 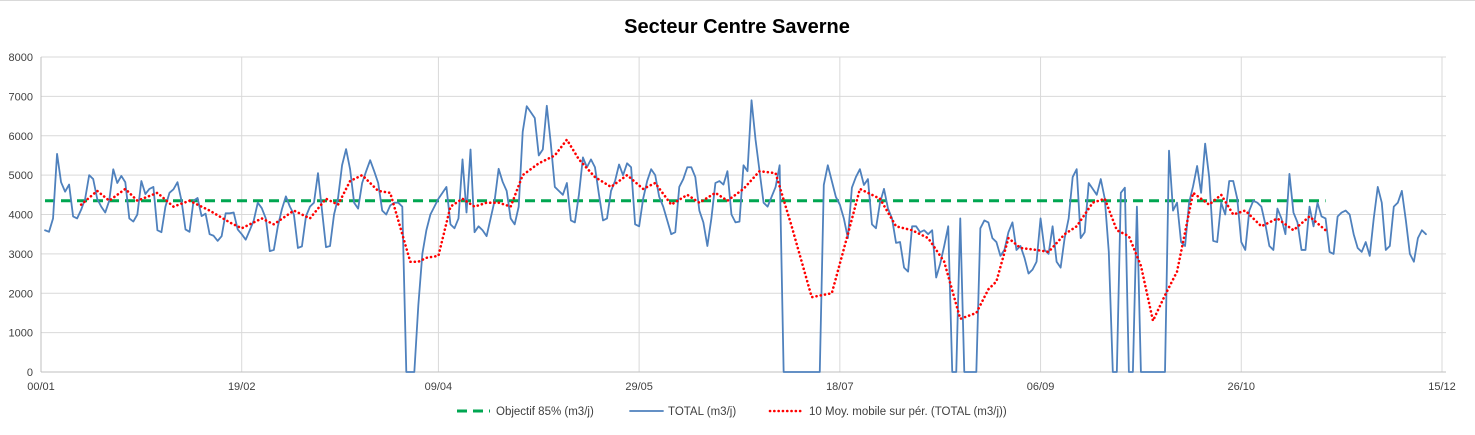 What do you see at coordinates (41, 387) in the screenshot?
I see `x-tick-label: 00/01` at bounding box center [41, 387].